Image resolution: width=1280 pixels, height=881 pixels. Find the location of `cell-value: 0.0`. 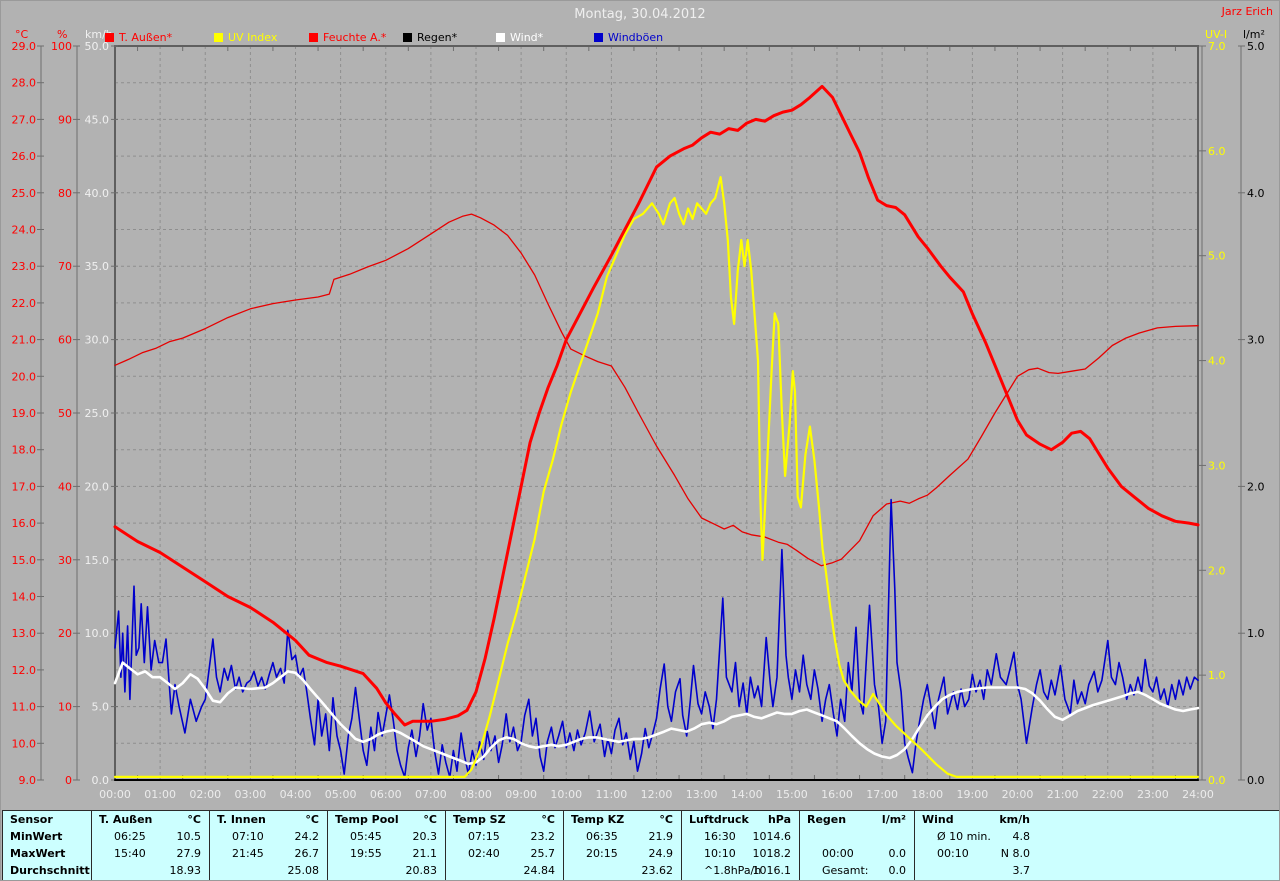

cell-value: 0.0 is located at coordinates (897, 853).